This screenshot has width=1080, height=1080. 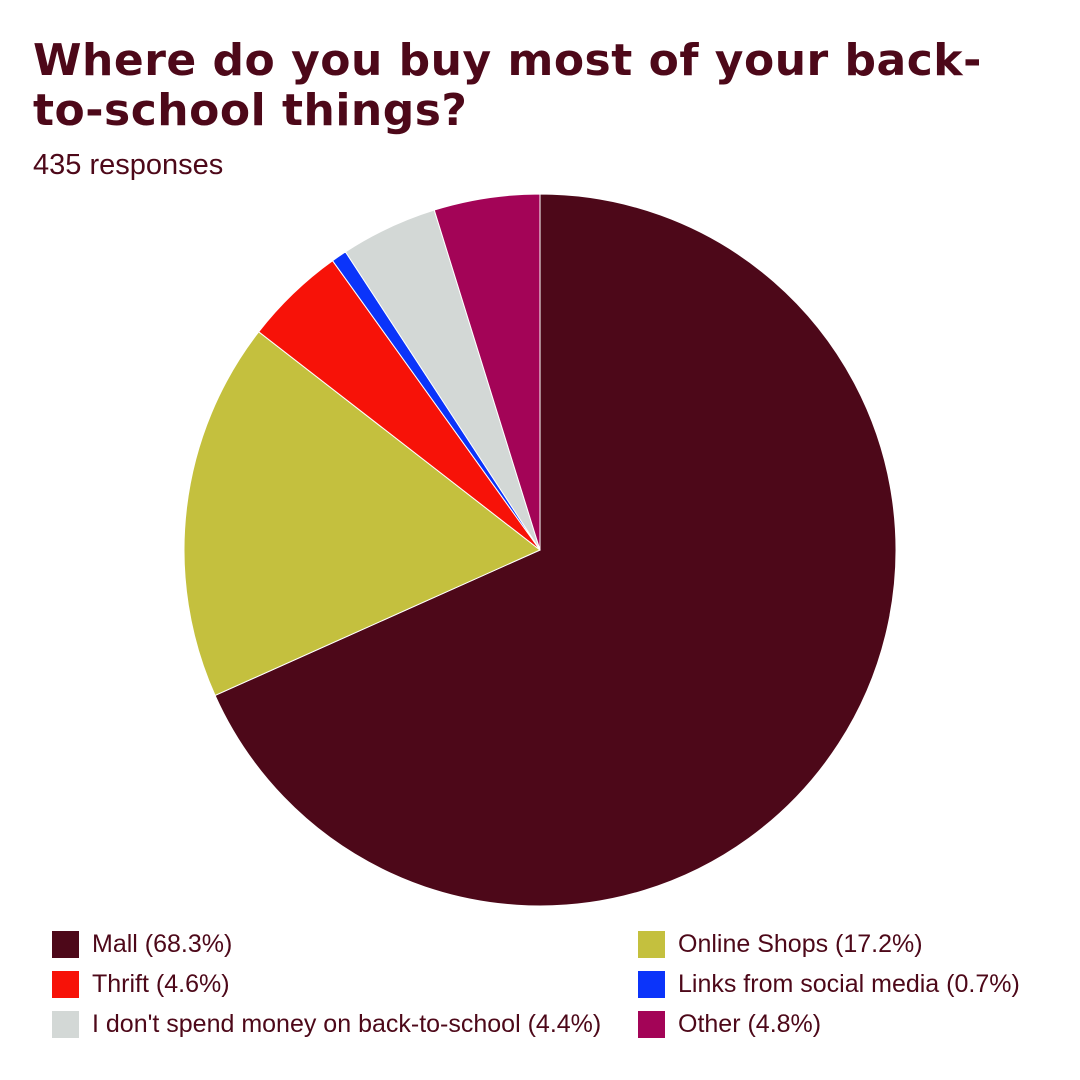 I want to click on response-count: 435 responses, so click(x=128, y=165).